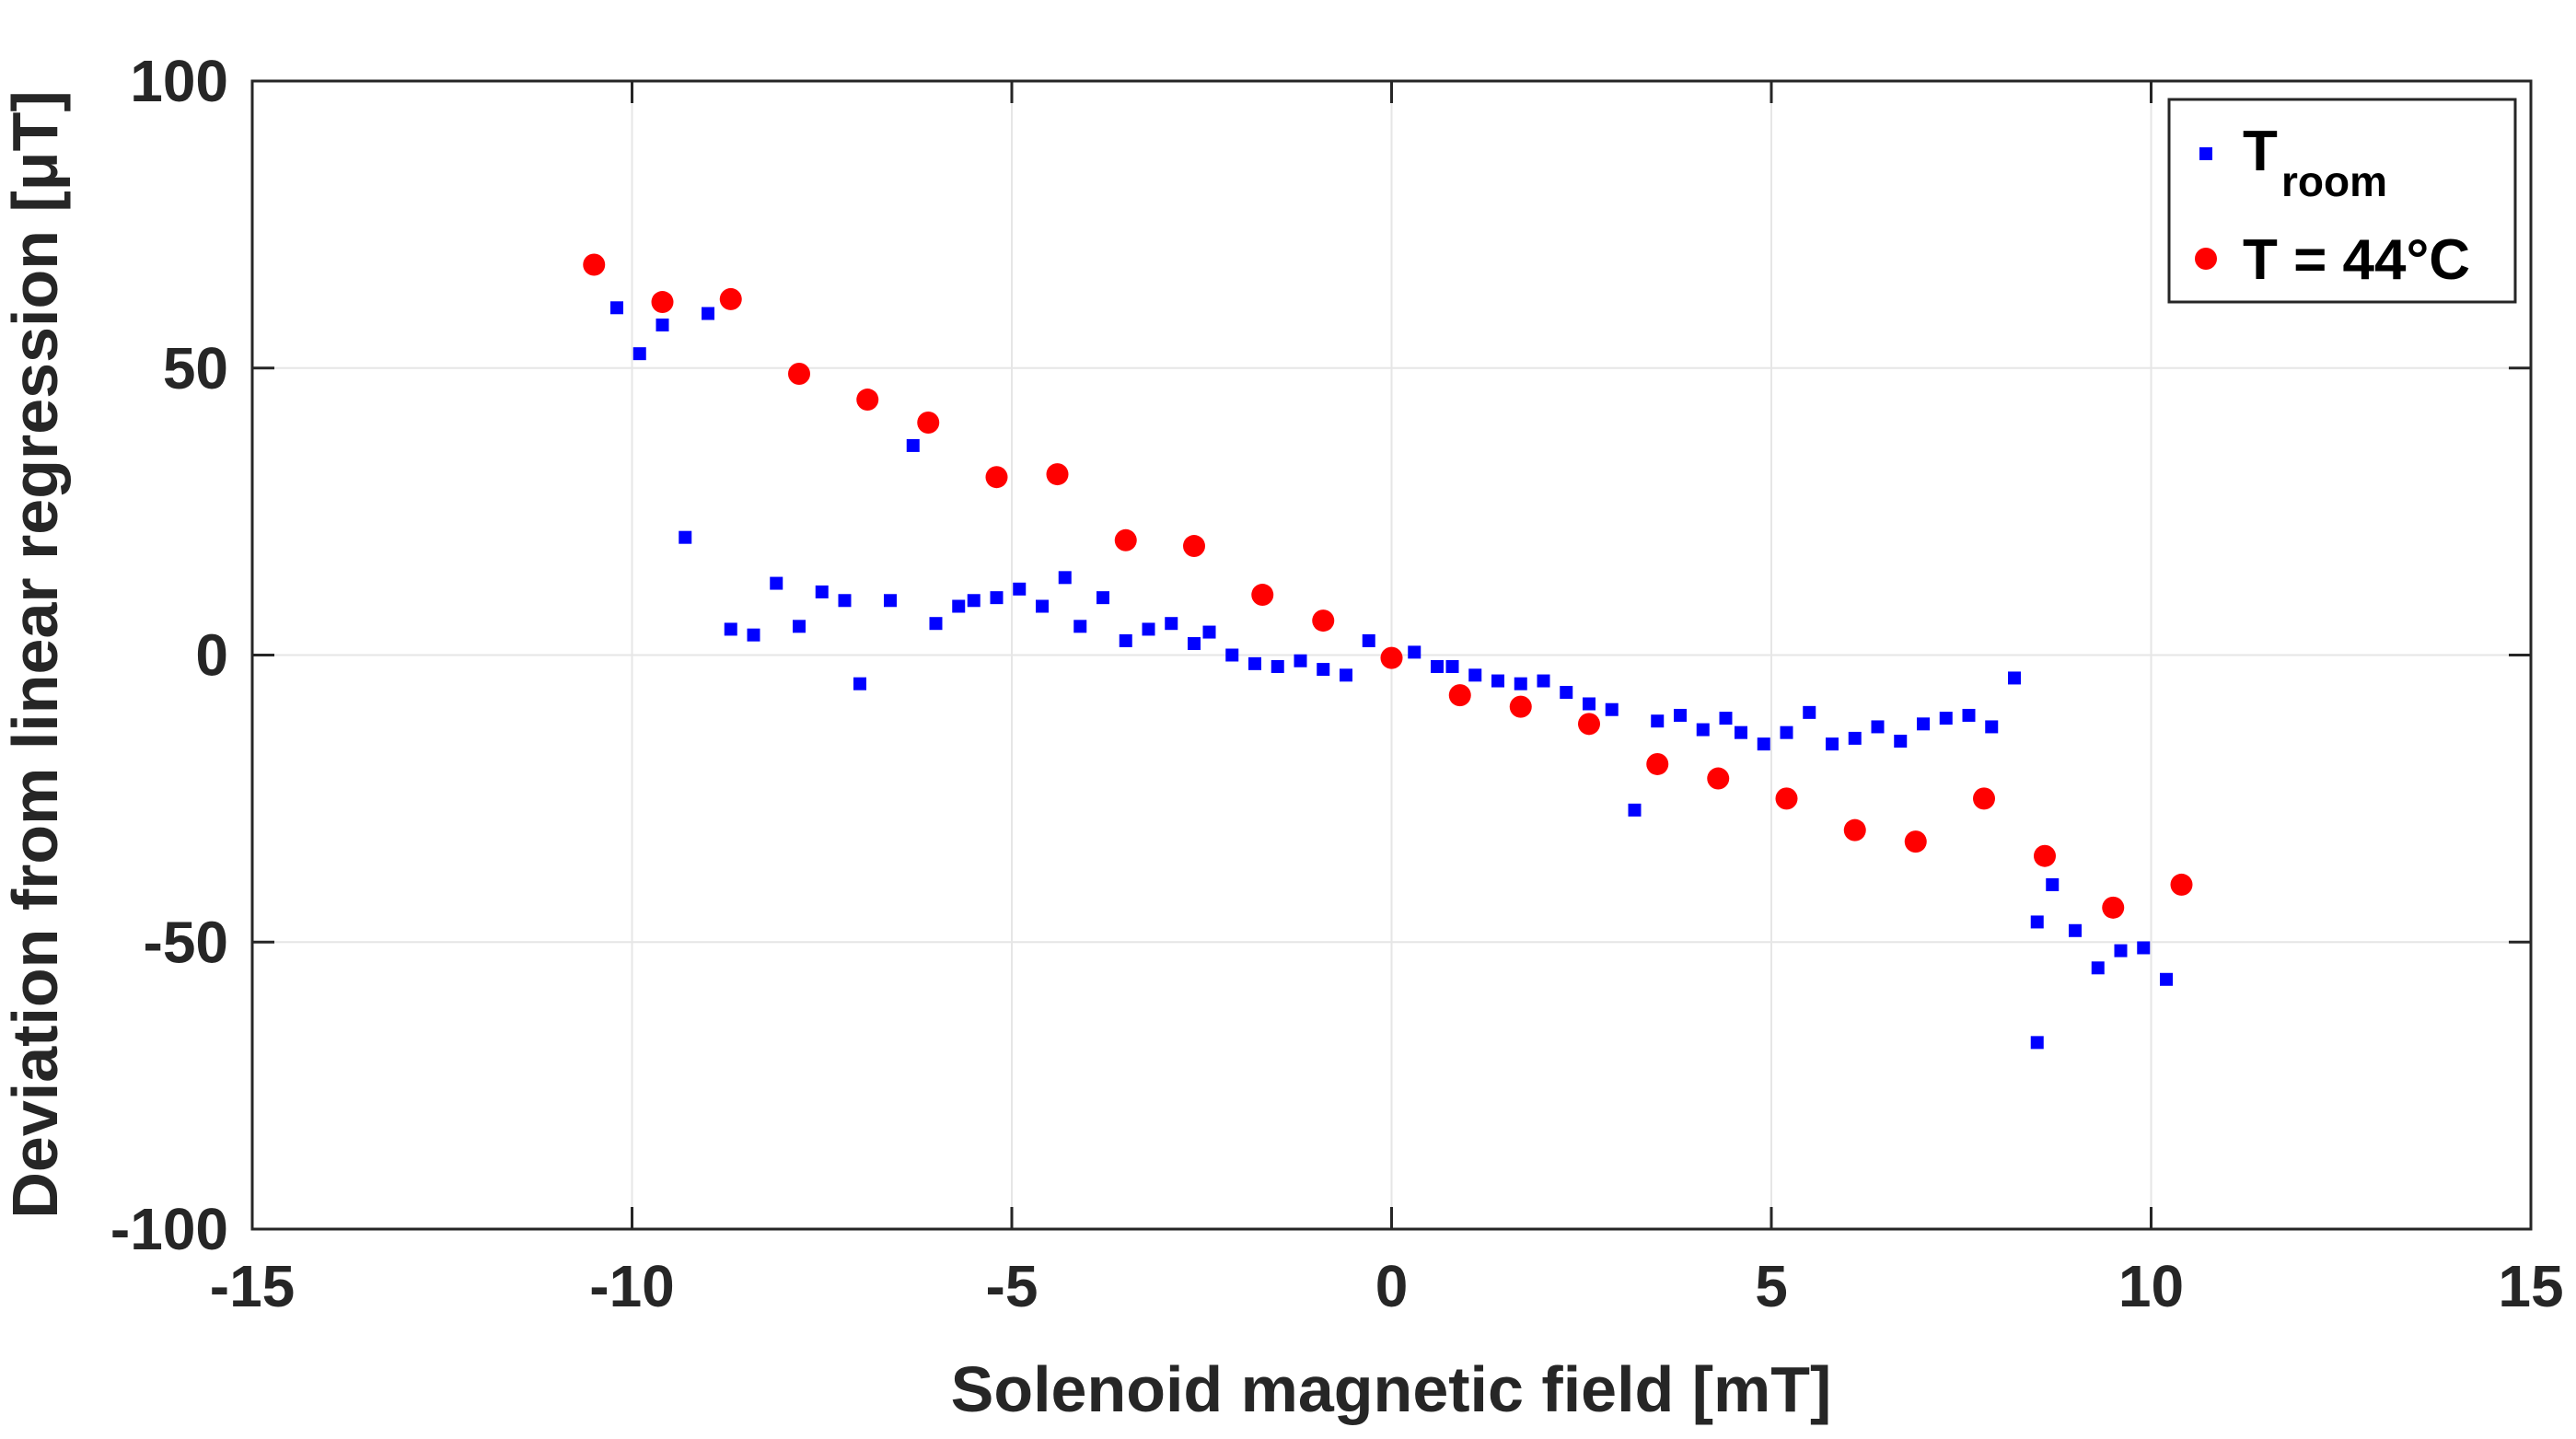 Image resolution: width=2576 pixels, height=1439 pixels. What do you see at coordinates (35, 654) in the screenshot?
I see `y-axis-label: Deviation from linear regression [μT]` at bounding box center [35, 654].